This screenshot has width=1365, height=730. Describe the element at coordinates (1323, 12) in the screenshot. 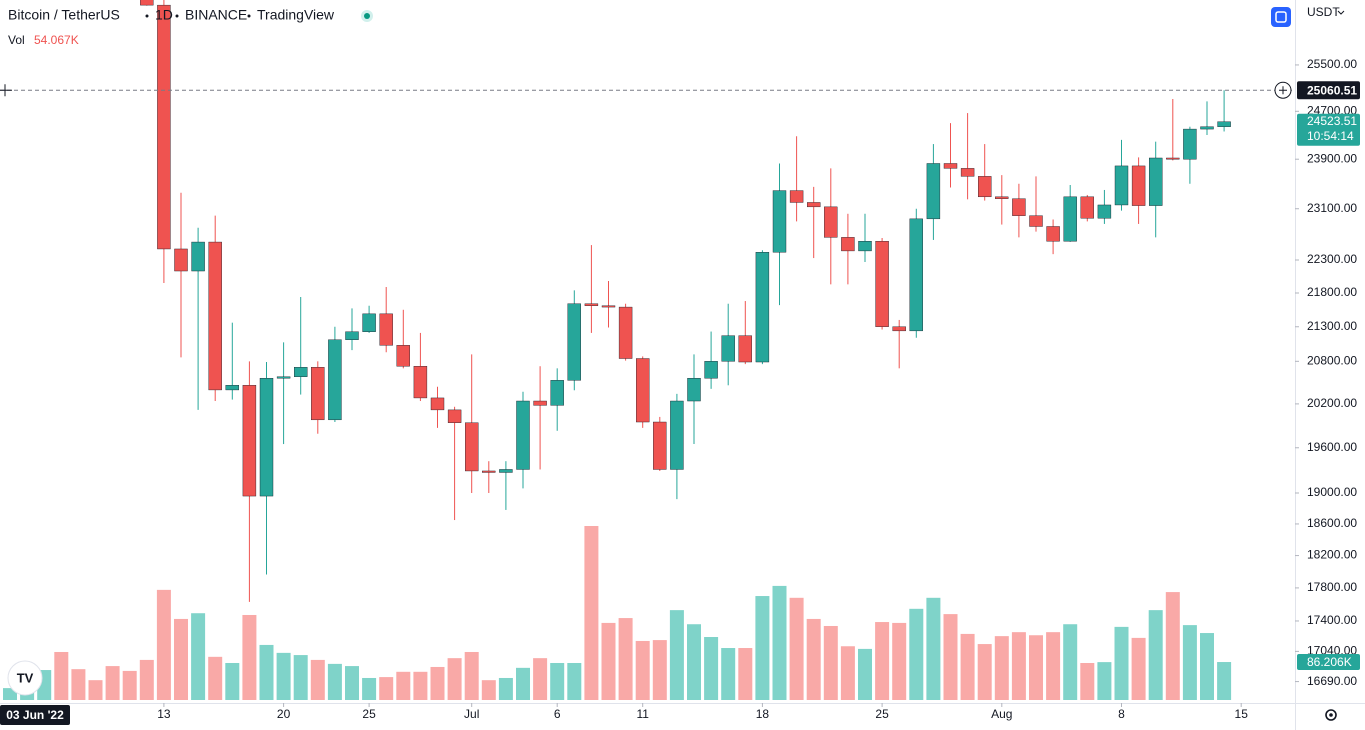

I see `currency: USDT` at that location.